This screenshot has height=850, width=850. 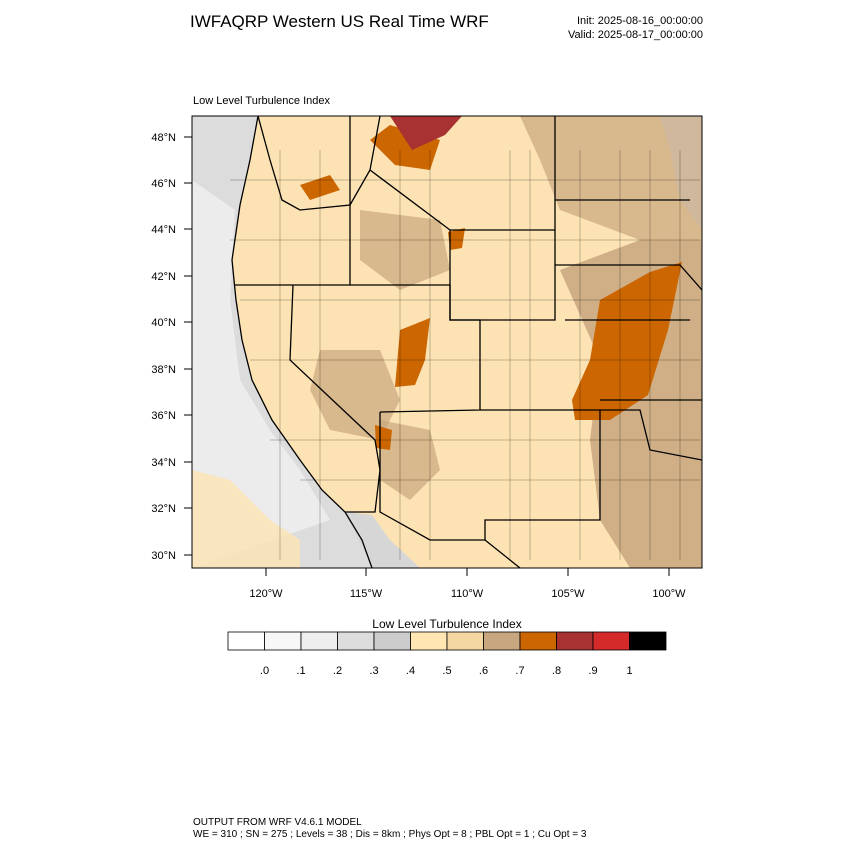 I want to click on colorbar-label: .2, so click(x=337, y=671).